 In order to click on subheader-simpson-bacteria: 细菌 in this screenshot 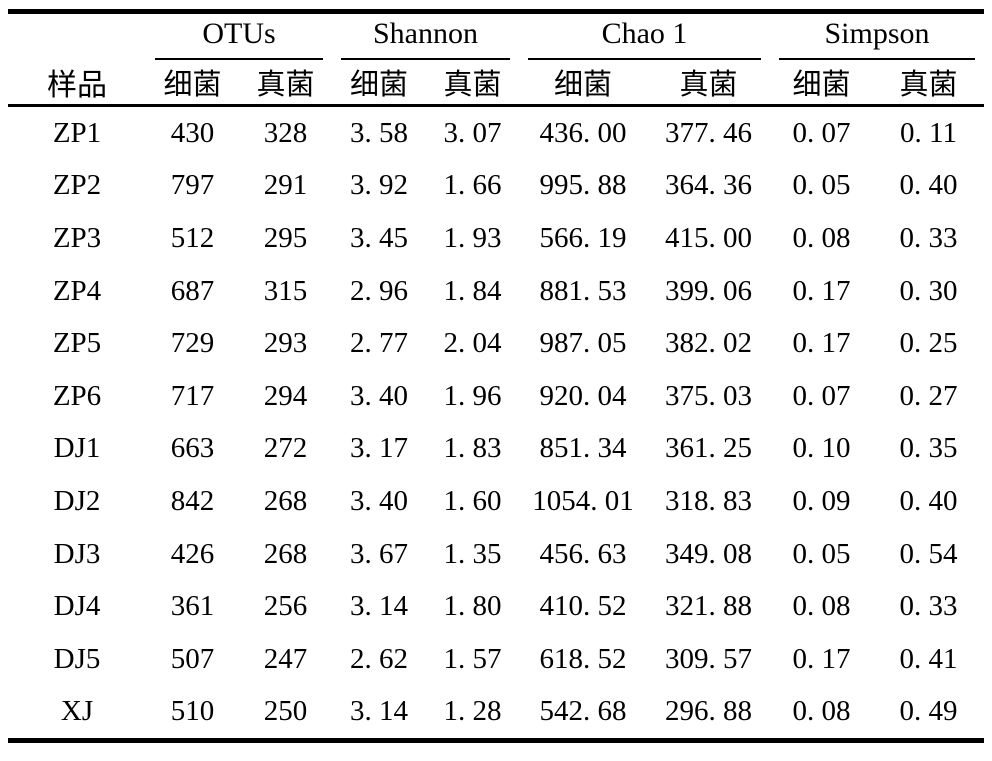, I will do `click(822, 83)`.